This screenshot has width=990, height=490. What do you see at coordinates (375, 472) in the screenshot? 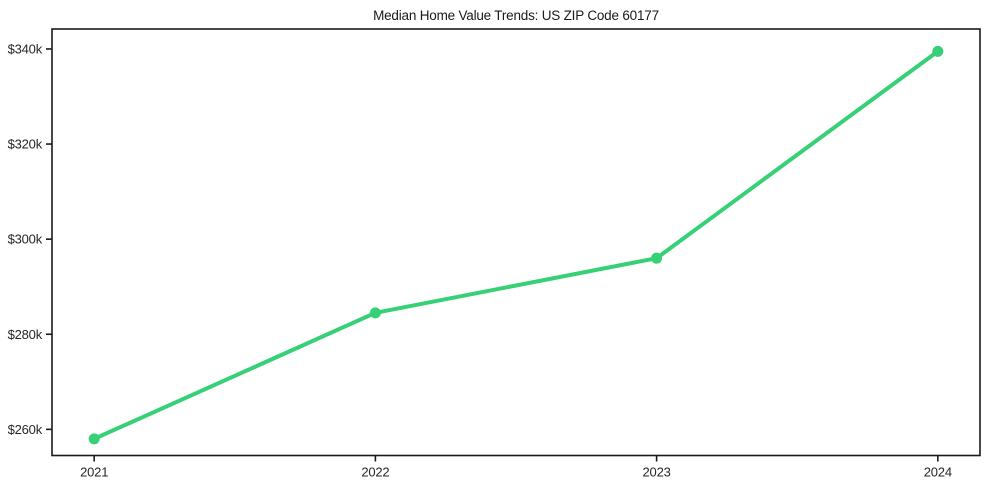
I see `x-tick-label: 2022` at bounding box center [375, 472].